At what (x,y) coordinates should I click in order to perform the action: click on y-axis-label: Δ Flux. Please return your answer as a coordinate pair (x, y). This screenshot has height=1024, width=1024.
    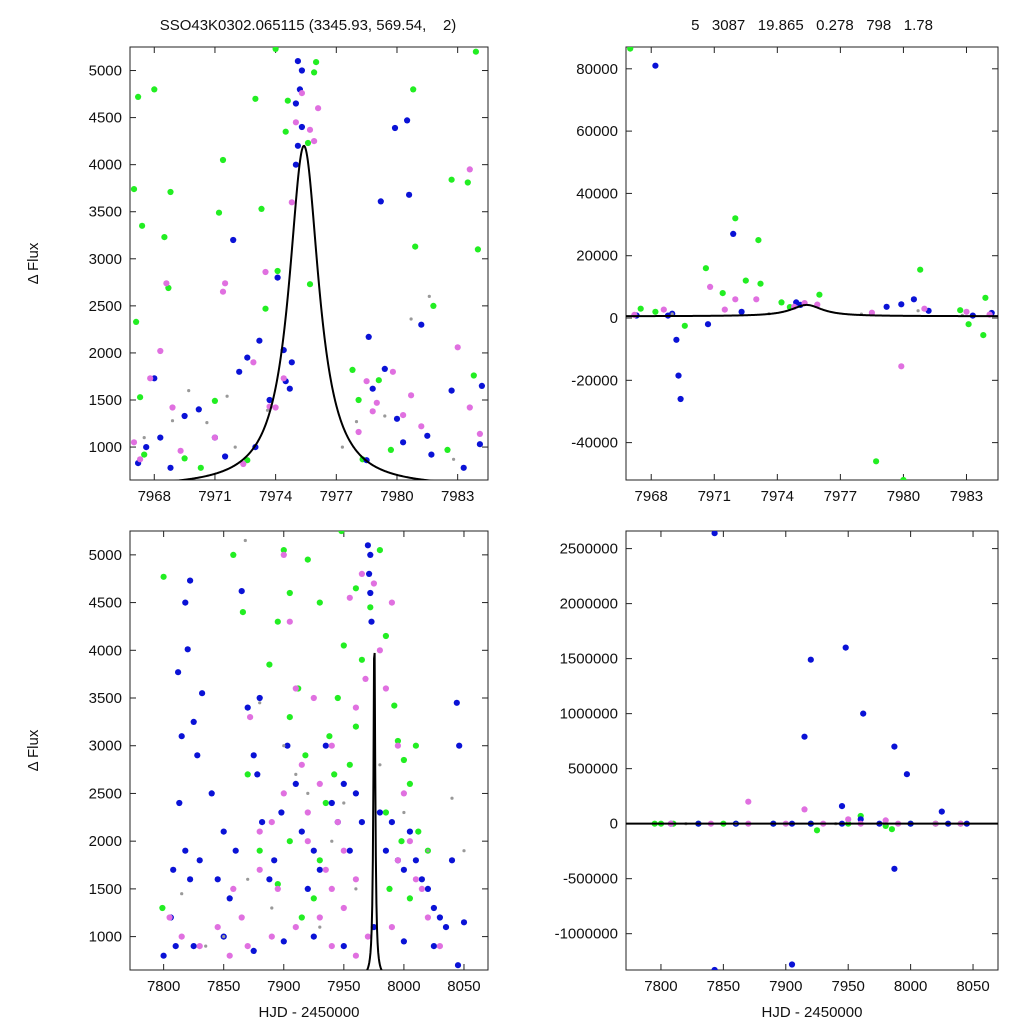
    Looking at the image, I should click on (33, 750).